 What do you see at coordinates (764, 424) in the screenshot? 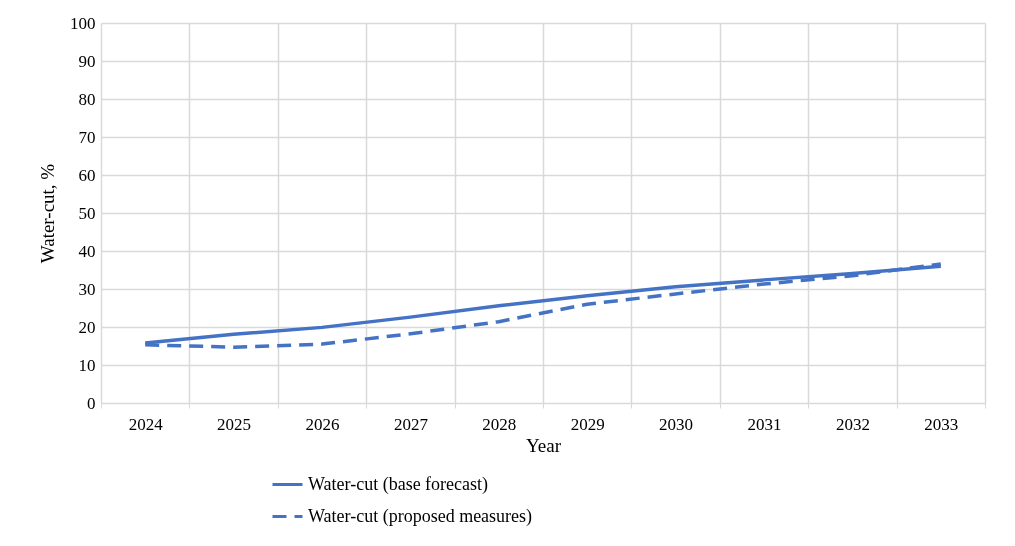
I see `x-tick-label: 2031` at bounding box center [764, 424].